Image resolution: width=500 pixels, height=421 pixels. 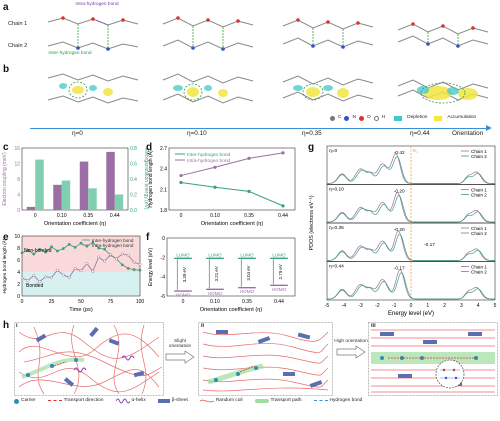 I want to click on y2-tick-label: 0.8, so click(x=133, y=149).